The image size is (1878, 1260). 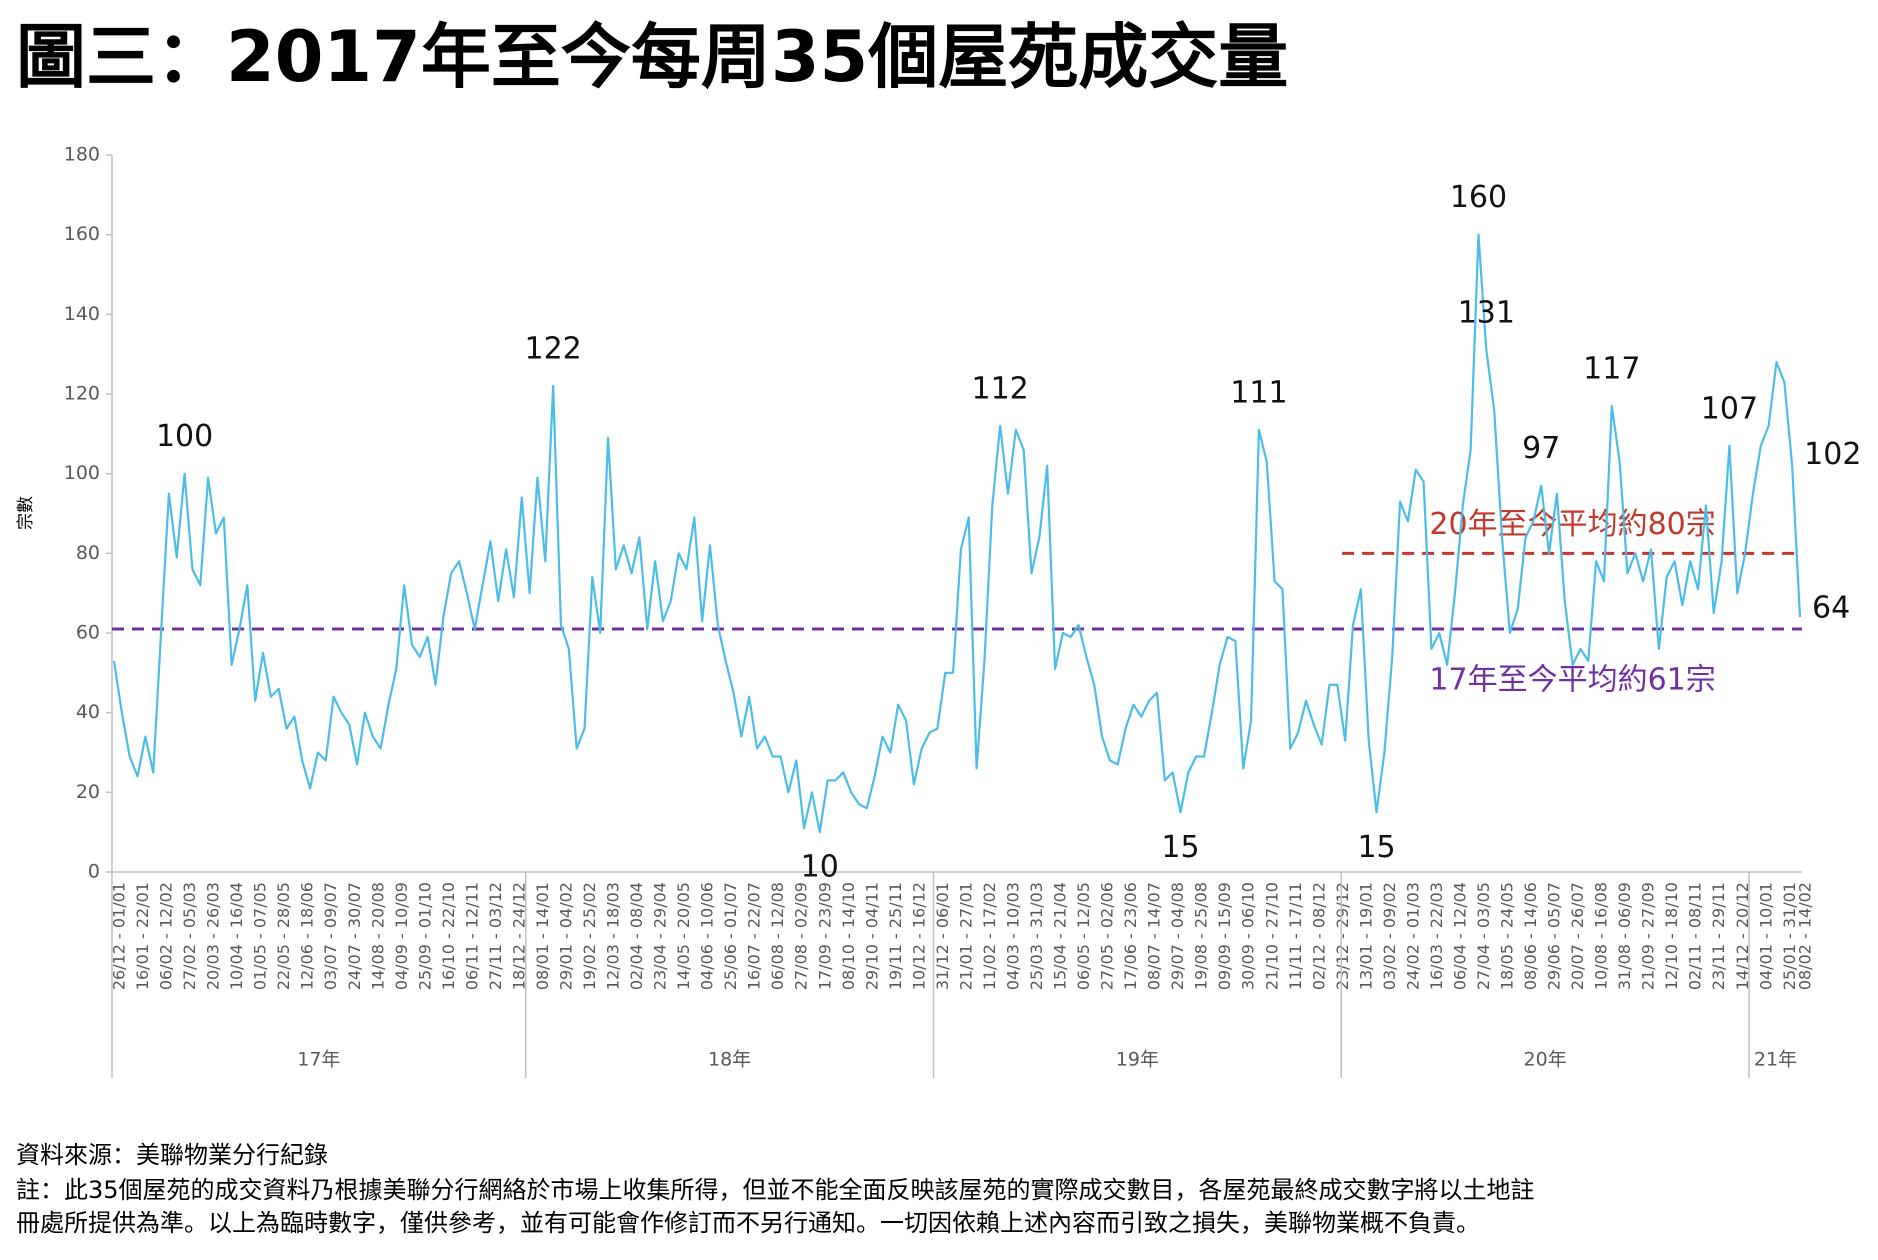 What do you see at coordinates (1765, 936) in the screenshot?
I see `x-tick-label: 04/01 - 10/01` at bounding box center [1765, 936].